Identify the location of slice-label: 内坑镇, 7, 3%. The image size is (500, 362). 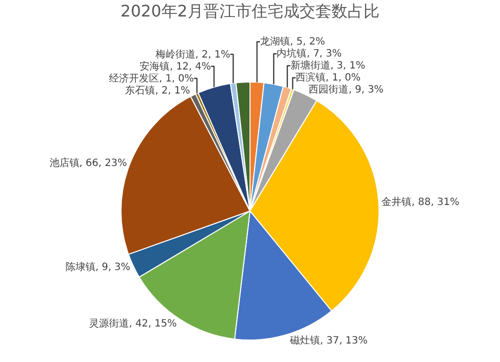
(309, 54).